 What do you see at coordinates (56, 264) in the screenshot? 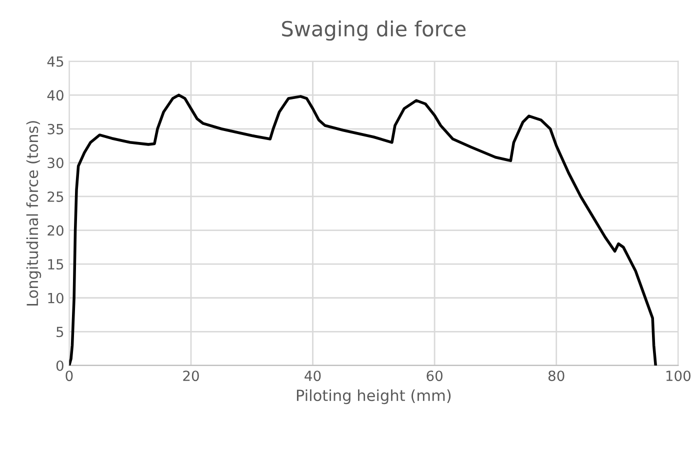
I see `y-tick-label: 15` at bounding box center [56, 264].